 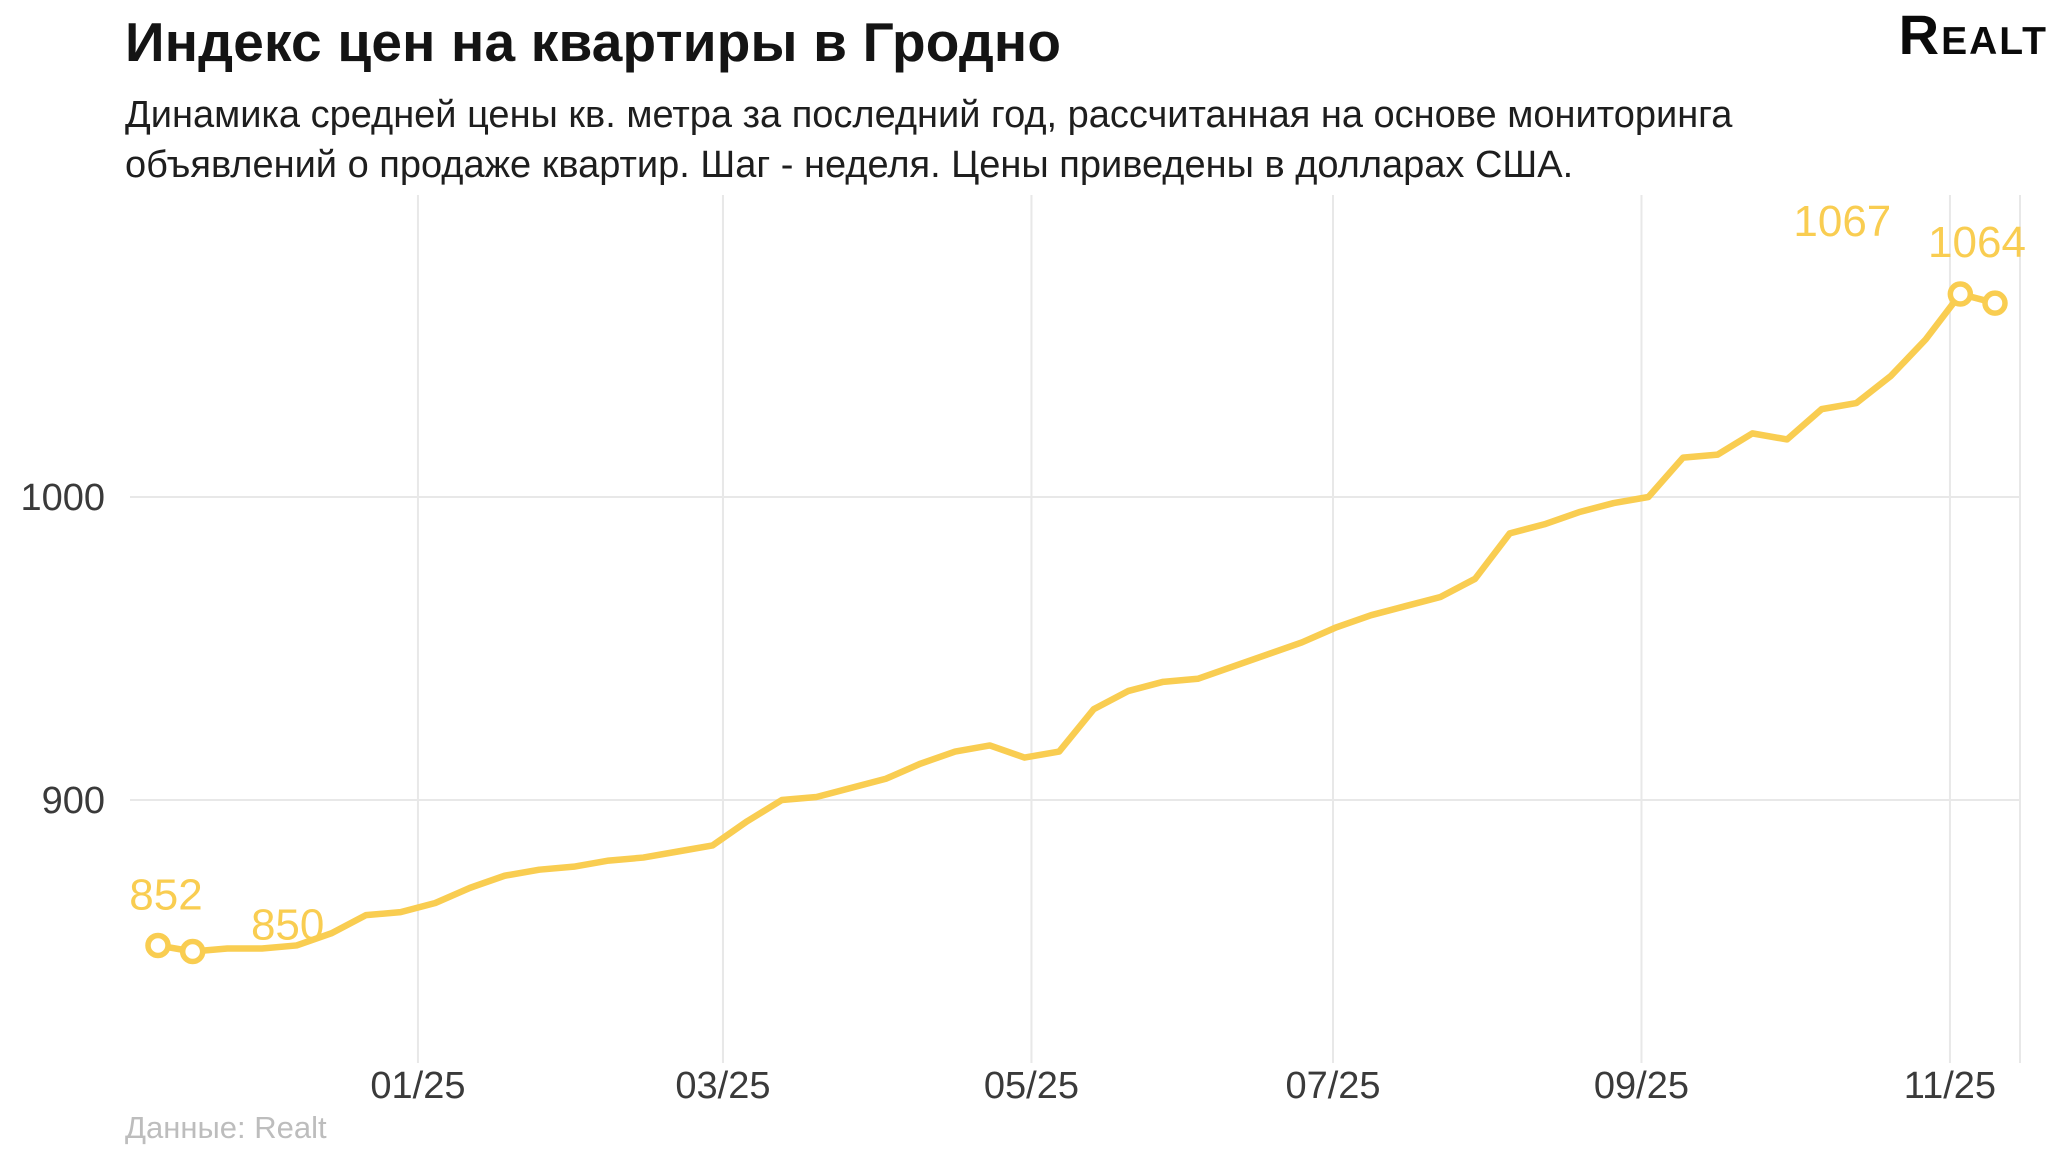 I want to click on x-tick-label: 01/25, so click(x=417, y=1086).